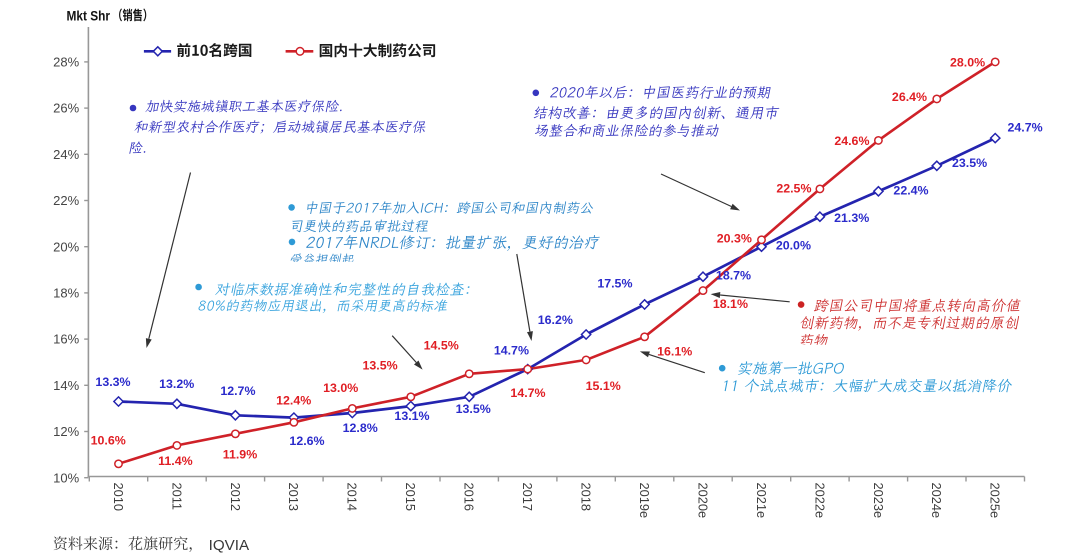  I want to click on svg-text: IQVIA, so click(229, 545).